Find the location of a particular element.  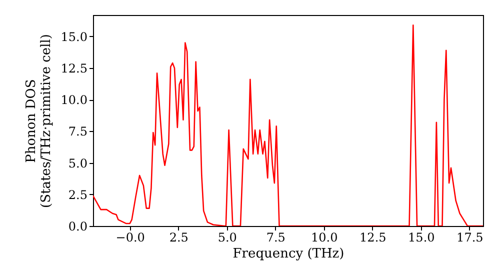

y-tick-label: 2.5 is located at coordinates (78, 195).